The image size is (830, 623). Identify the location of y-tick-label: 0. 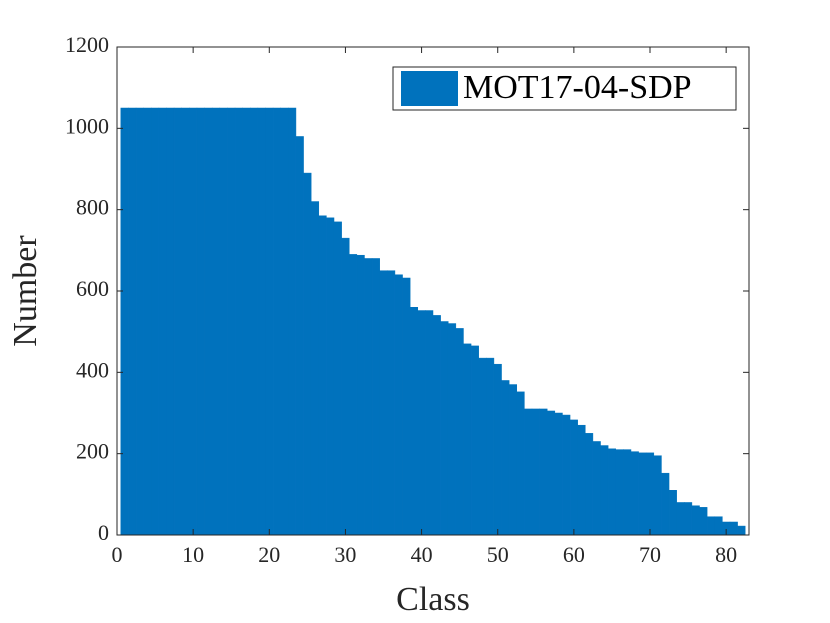
(103, 532).